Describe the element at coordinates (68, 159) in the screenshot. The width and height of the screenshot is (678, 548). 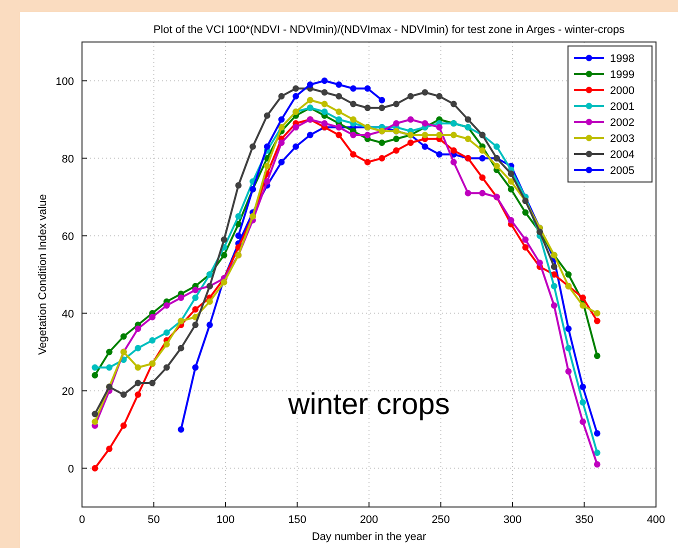
I see `y-tick-label: 80` at that location.